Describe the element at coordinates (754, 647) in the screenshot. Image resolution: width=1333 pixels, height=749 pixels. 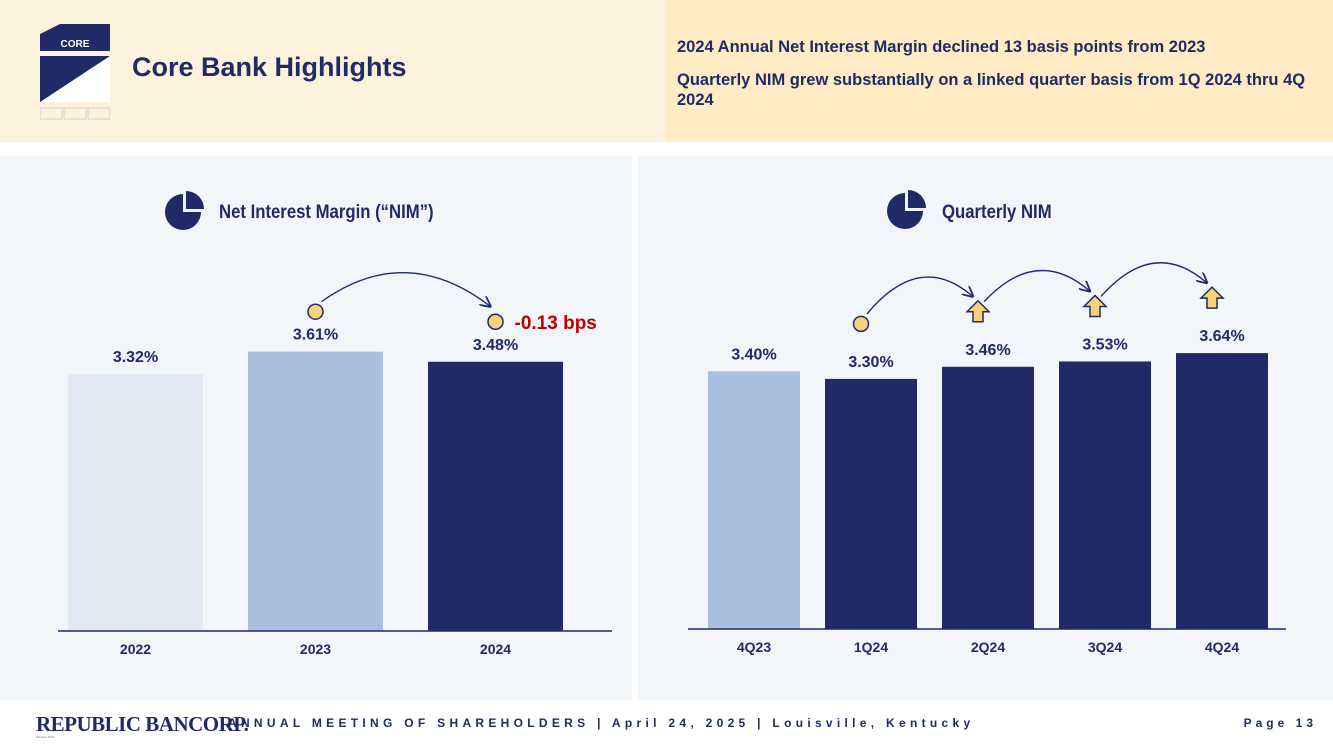
I see `tick-label-4Q23: 4Q23` at that location.